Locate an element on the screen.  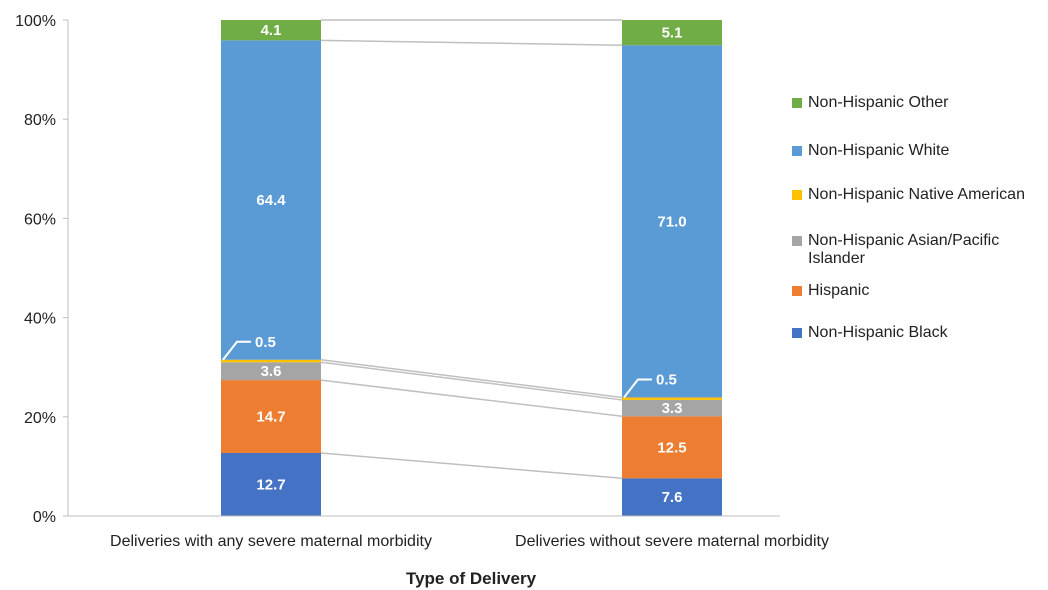
legend-item: Non-Hispanic Asian/Pacific Islander is located at coordinates (920, 250).